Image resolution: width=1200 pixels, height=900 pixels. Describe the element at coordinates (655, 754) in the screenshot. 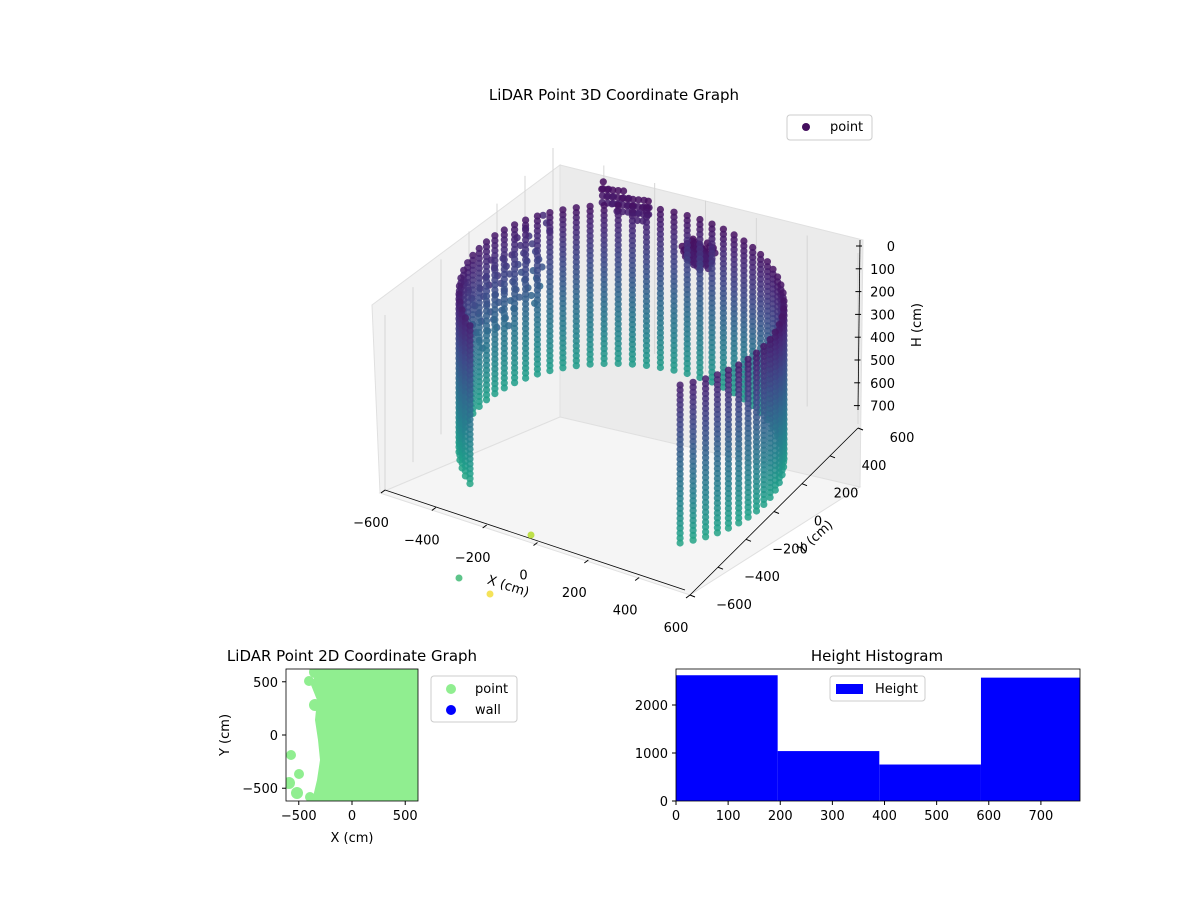

I see `y-ticks-hist: 0 1000 2000` at that location.